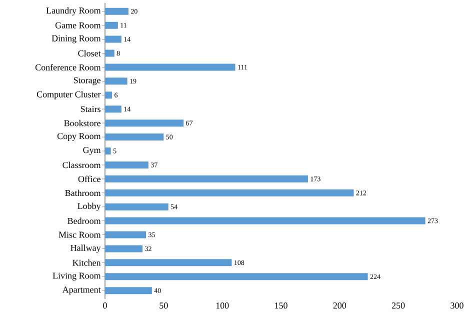 This screenshot has height=323, width=474. I want to click on y-tick-label: Bathroom, so click(83, 193).